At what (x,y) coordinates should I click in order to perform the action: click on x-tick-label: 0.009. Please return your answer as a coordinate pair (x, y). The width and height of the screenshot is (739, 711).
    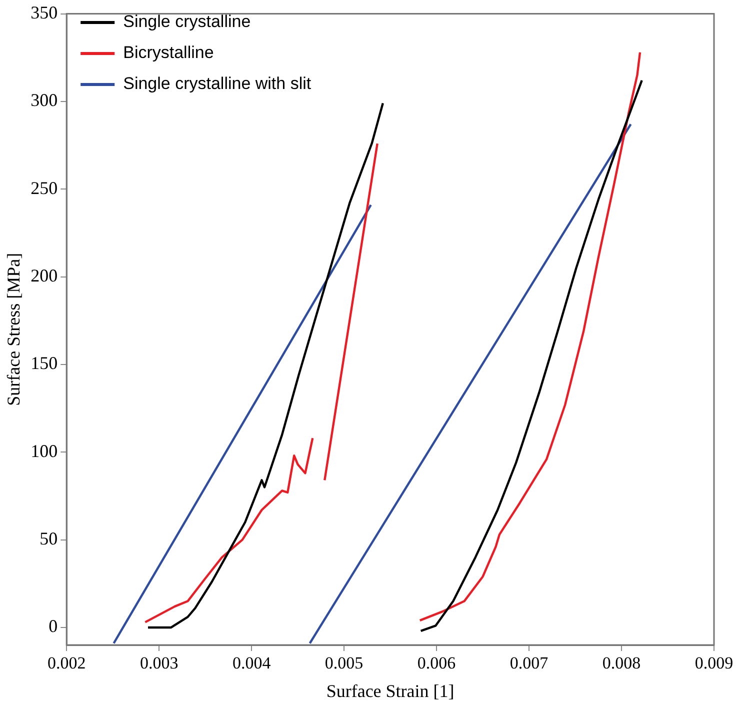
    Looking at the image, I should click on (714, 663).